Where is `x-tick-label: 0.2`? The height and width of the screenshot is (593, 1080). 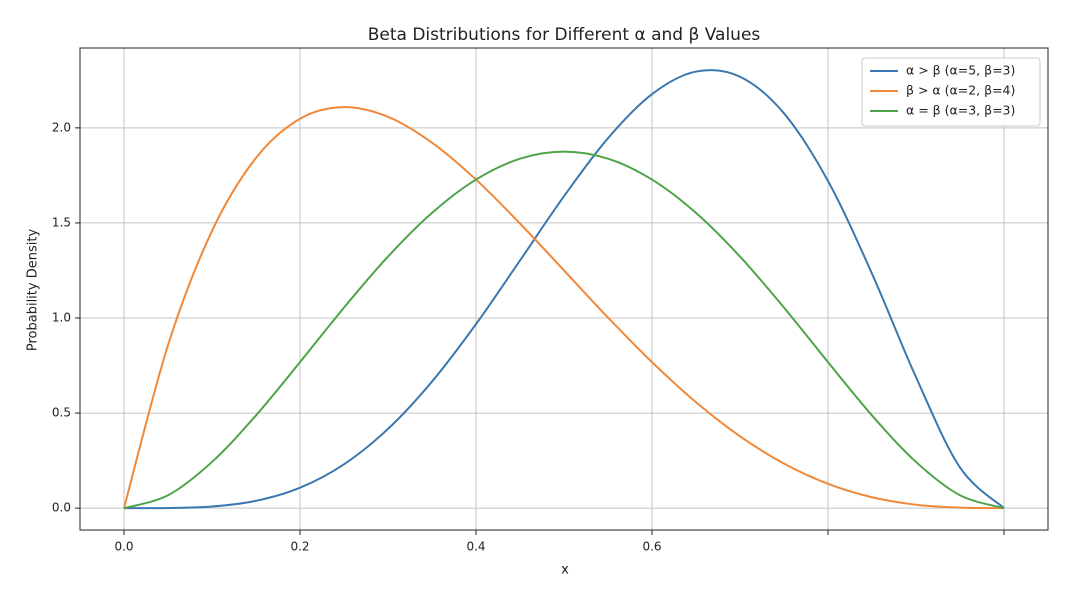
x-tick-label: 0.2 is located at coordinates (299, 547).